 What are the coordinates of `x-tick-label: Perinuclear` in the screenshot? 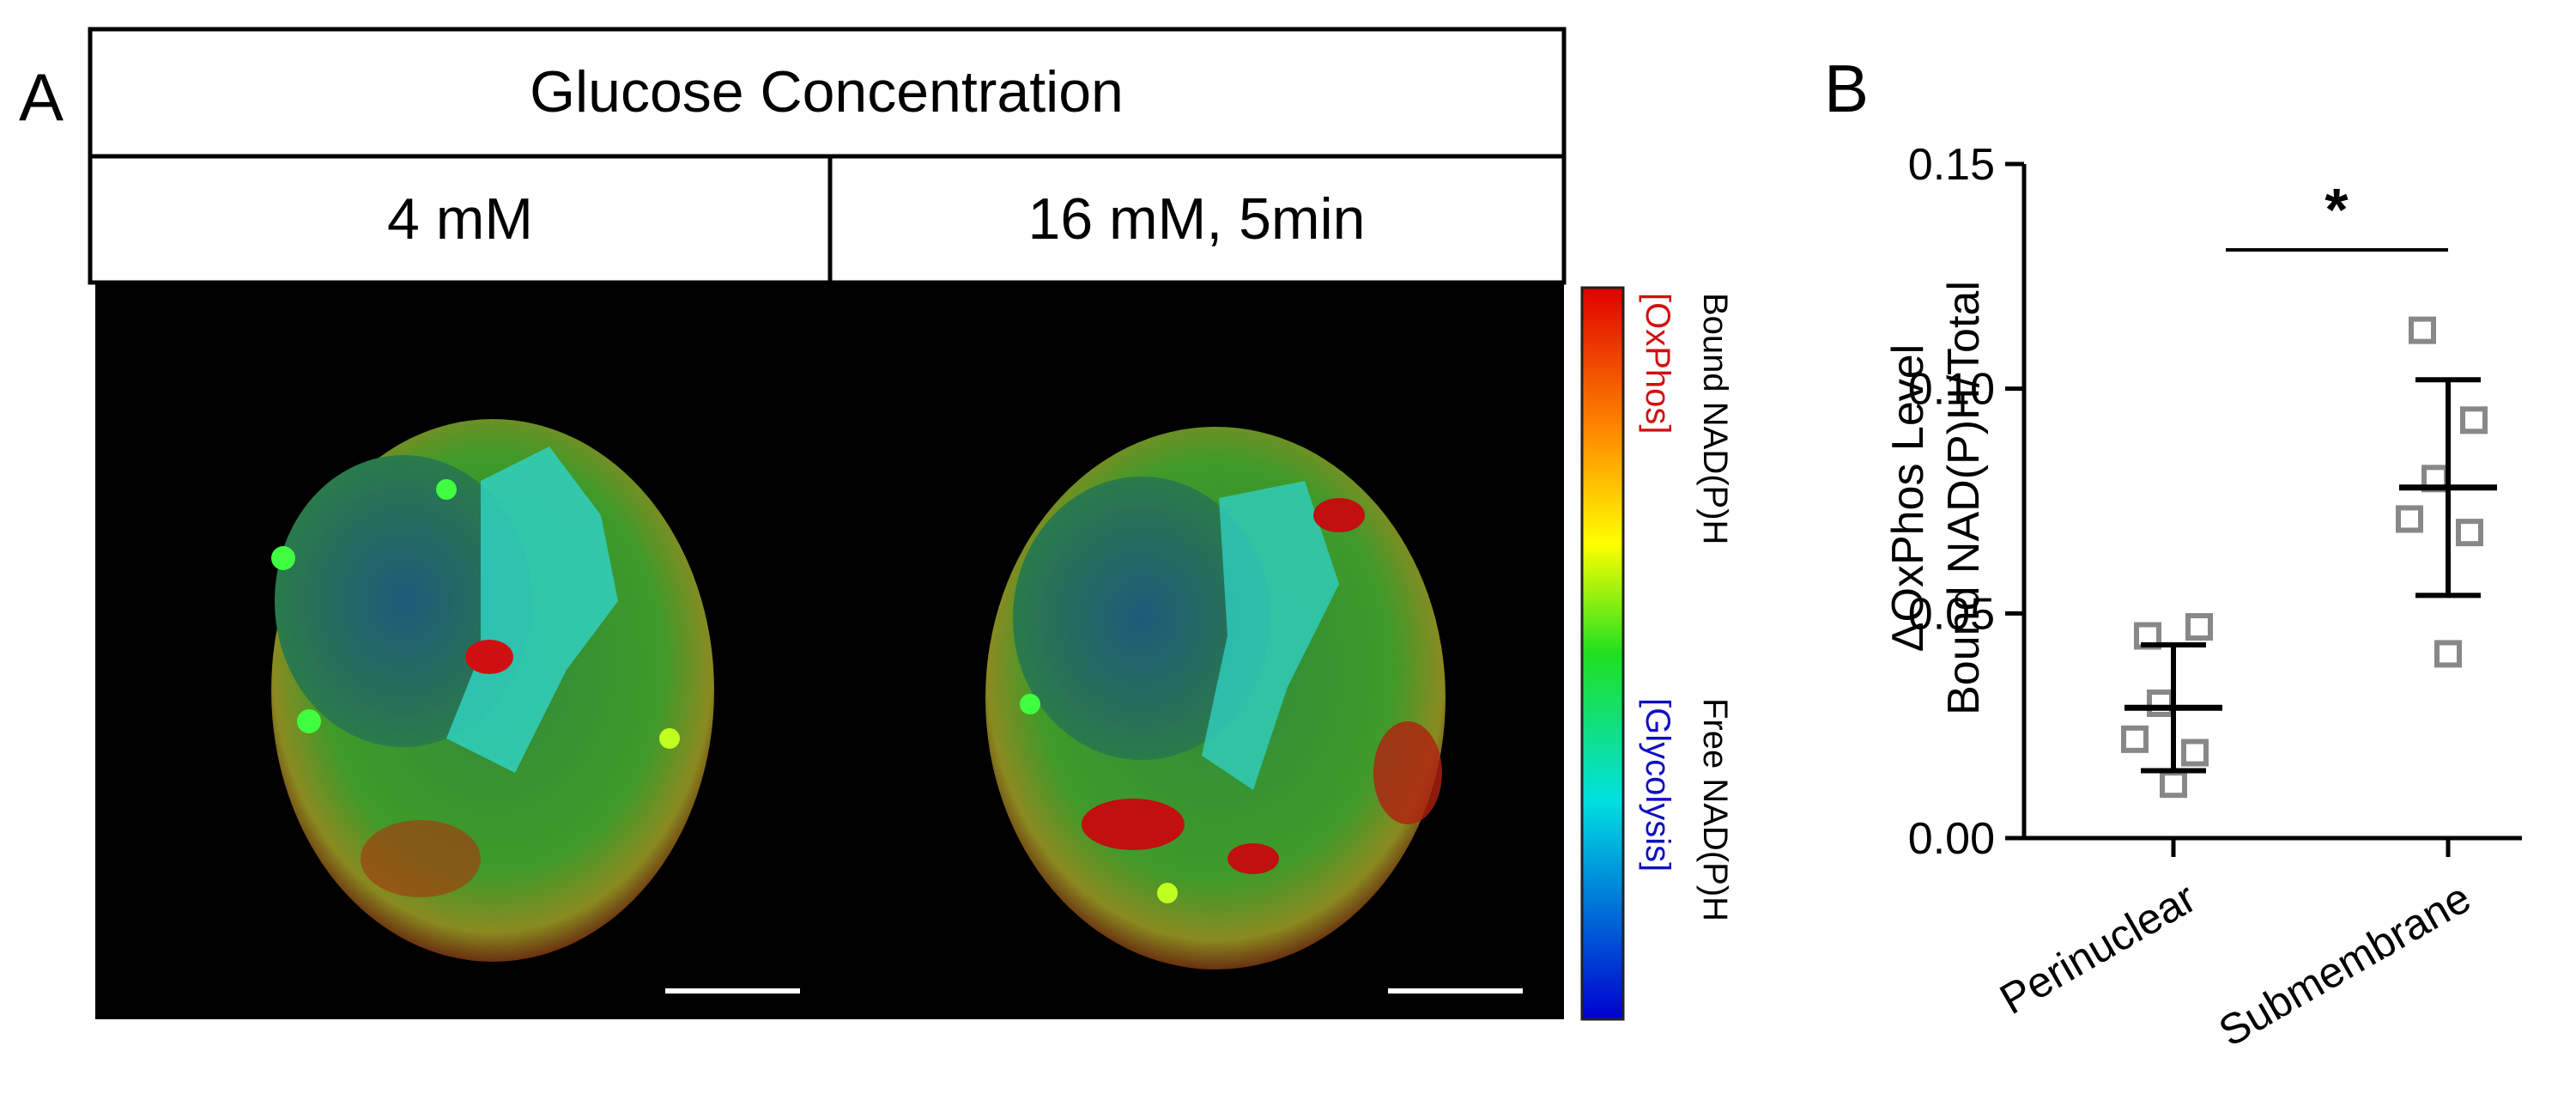 It's located at (2097, 949).